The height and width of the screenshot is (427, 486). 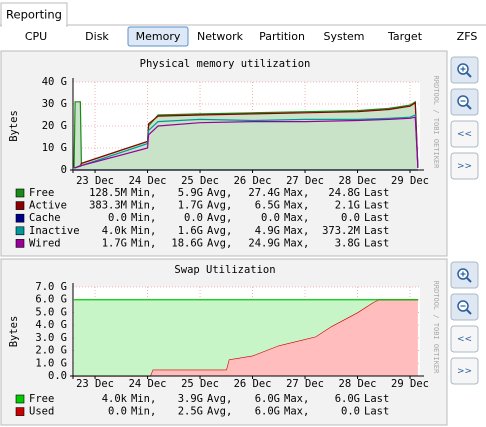 I want to click on y-tick-label: 2.0 G, so click(x=51, y=351).